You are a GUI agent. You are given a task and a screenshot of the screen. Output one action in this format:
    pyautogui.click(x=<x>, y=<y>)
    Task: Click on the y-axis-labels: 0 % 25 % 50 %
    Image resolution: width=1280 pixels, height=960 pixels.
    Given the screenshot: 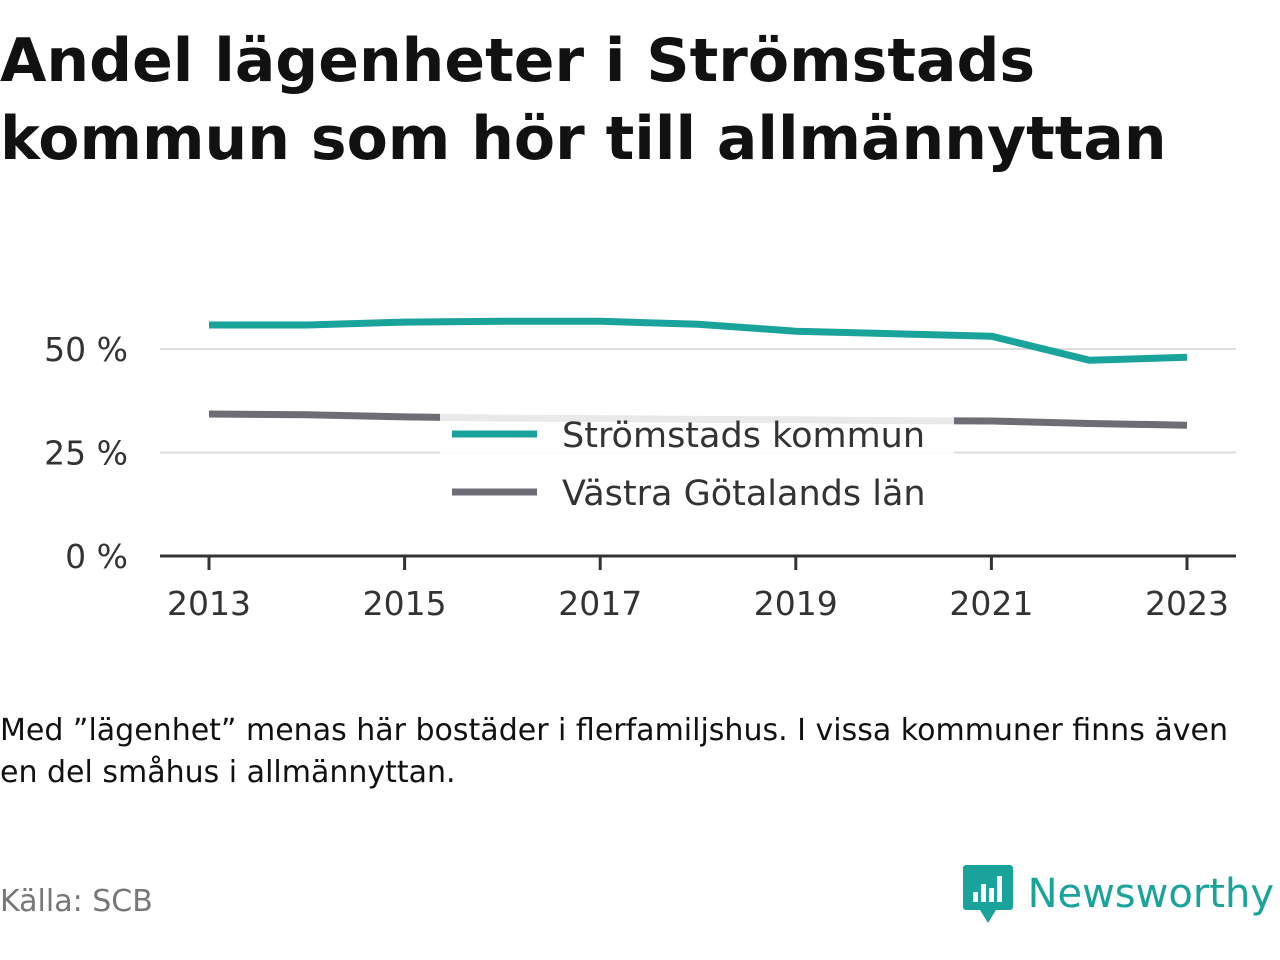 What is the action you would take?
    pyautogui.click(x=86, y=453)
    